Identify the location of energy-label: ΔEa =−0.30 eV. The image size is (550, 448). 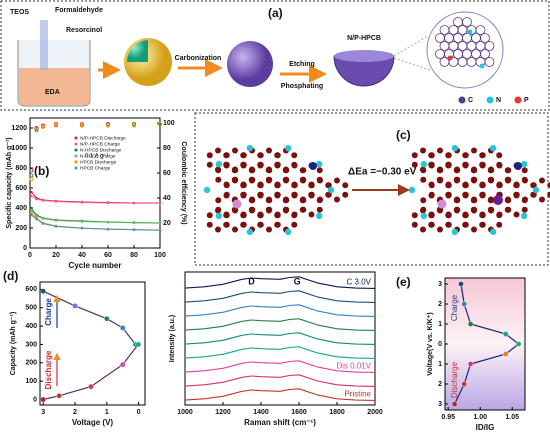
(382, 172).